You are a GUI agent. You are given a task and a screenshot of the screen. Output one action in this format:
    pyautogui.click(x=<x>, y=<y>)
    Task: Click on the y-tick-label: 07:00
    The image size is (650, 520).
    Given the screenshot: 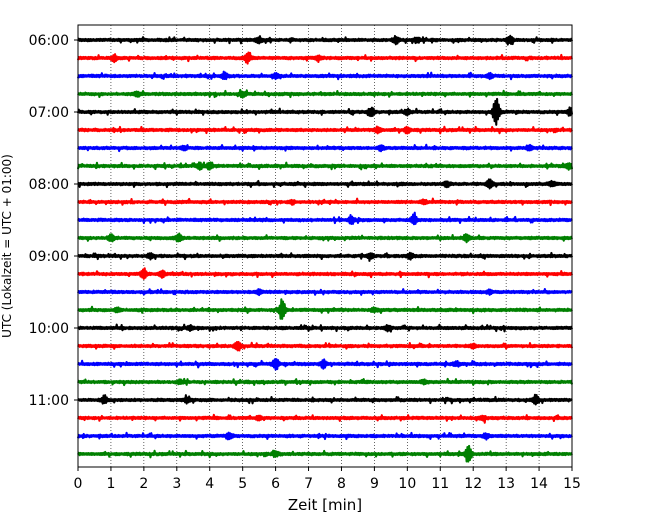 What is the action you would take?
    pyautogui.click(x=49, y=113)
    